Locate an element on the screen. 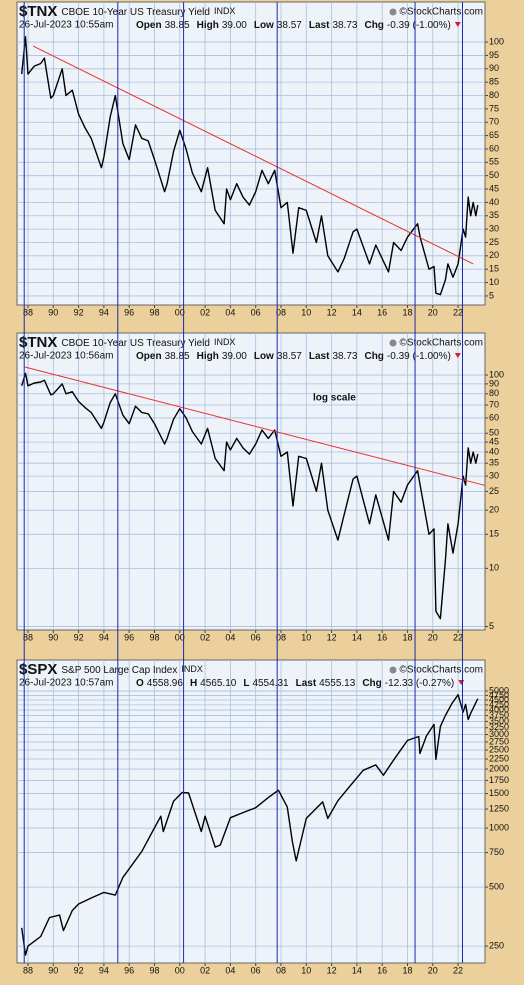  index-name: S&P 500 Large Cap Index is located at coordinates (119, 670).